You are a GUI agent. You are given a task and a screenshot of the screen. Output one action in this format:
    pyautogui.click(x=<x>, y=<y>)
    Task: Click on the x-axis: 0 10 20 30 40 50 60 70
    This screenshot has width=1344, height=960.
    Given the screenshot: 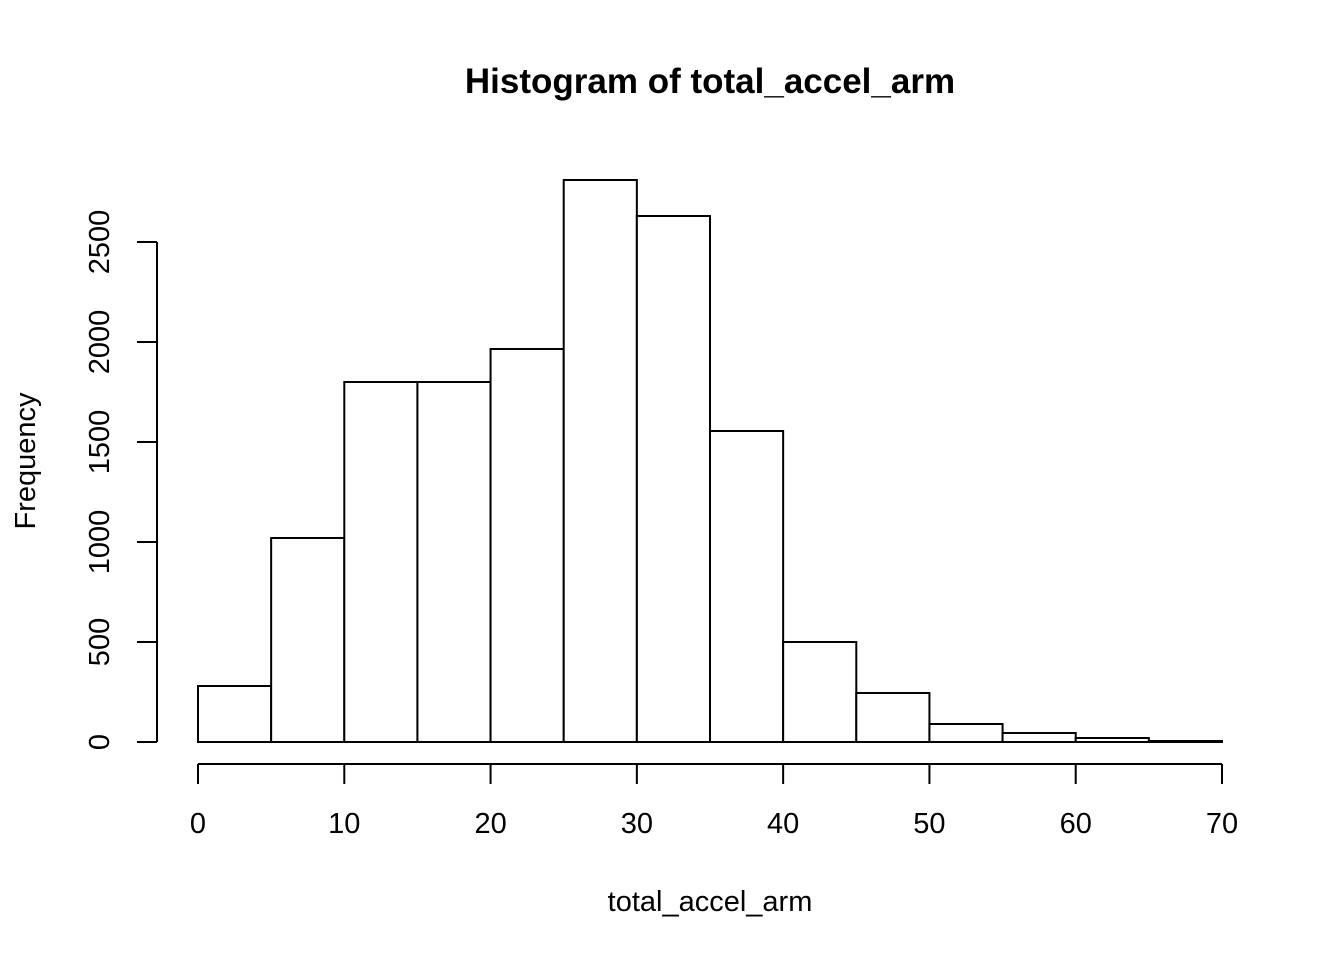 What is the action you would take?
    pyautogui.click(x=714, y=801)
    